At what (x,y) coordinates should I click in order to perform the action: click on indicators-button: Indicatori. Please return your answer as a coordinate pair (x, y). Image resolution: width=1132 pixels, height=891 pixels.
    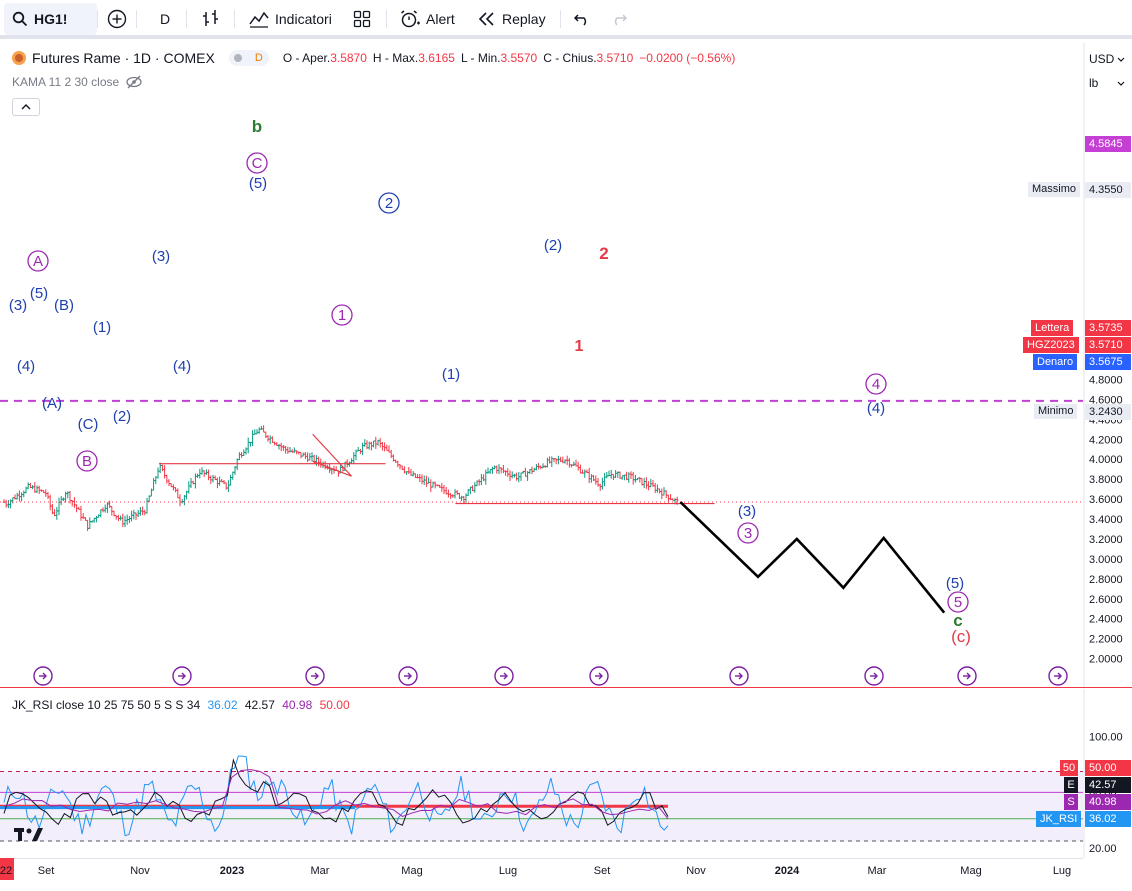
    Looking at the image, I should click on (290, 19).